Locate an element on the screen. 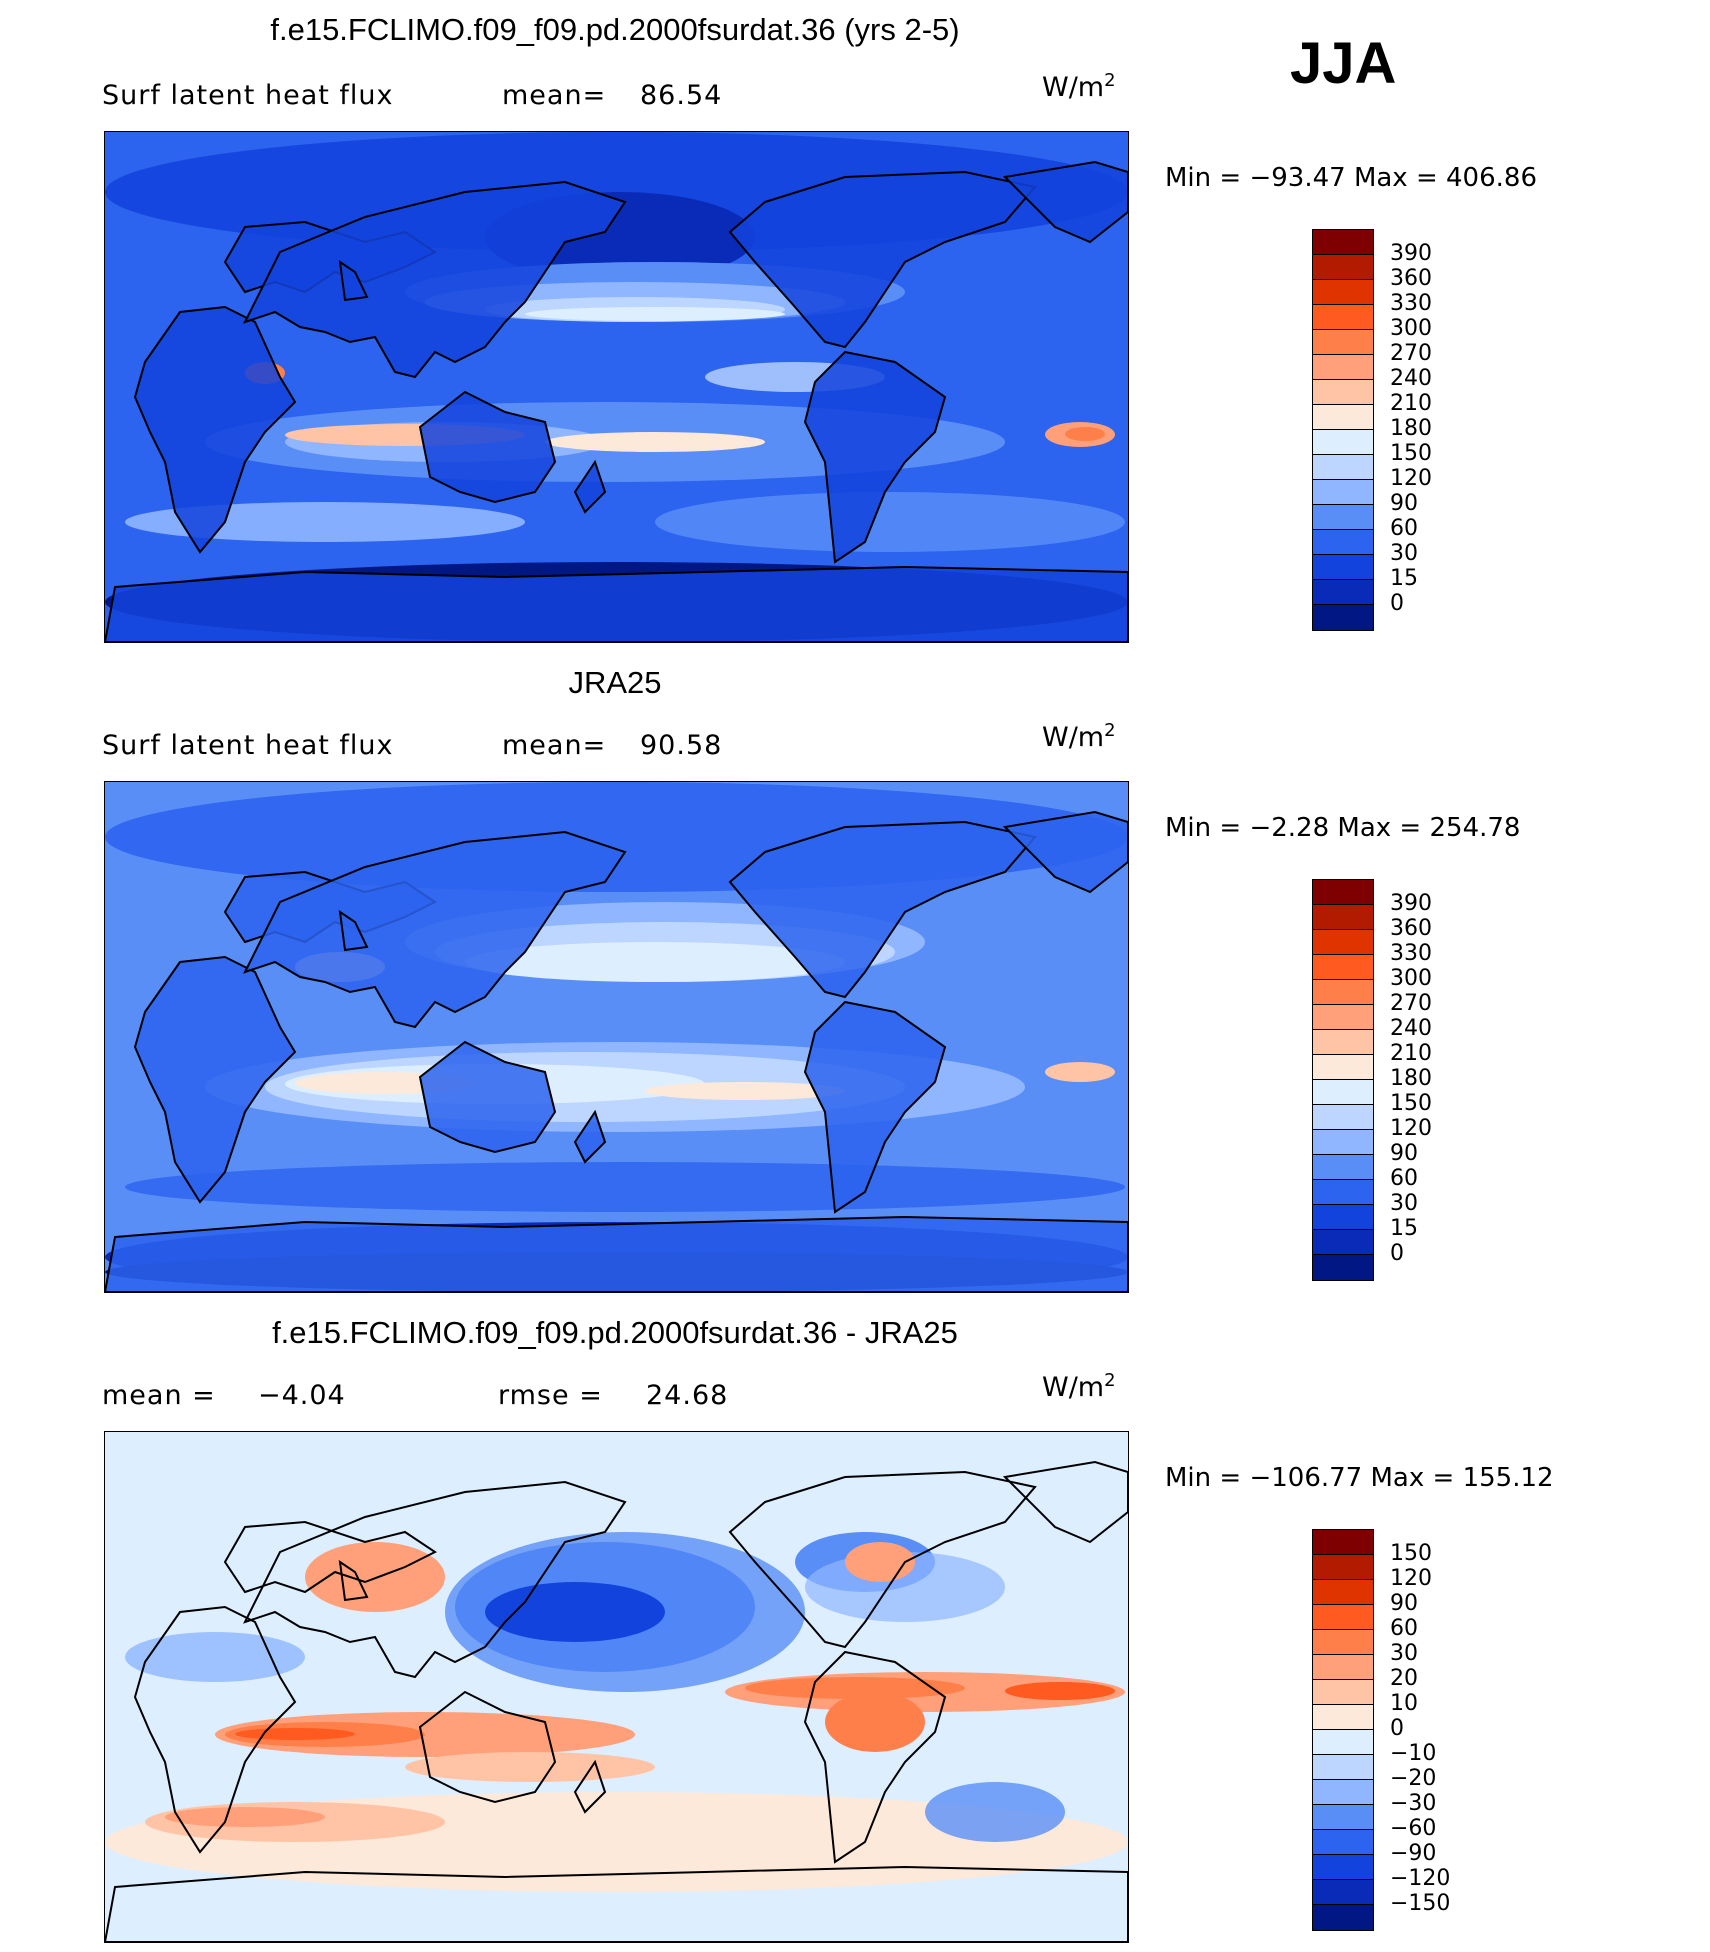  colorbar-tick-label: 270 is located at coordinates (1411, 353).